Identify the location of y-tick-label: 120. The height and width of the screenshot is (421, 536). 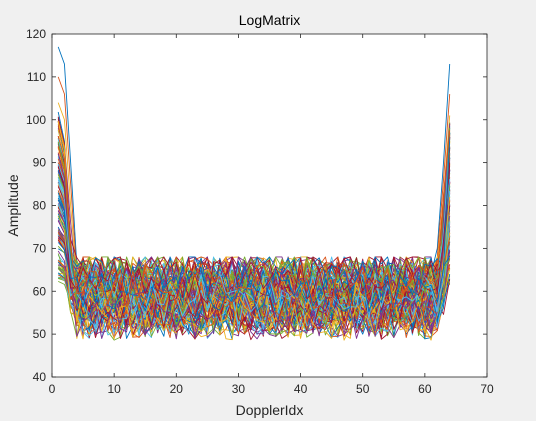
(36, 34).